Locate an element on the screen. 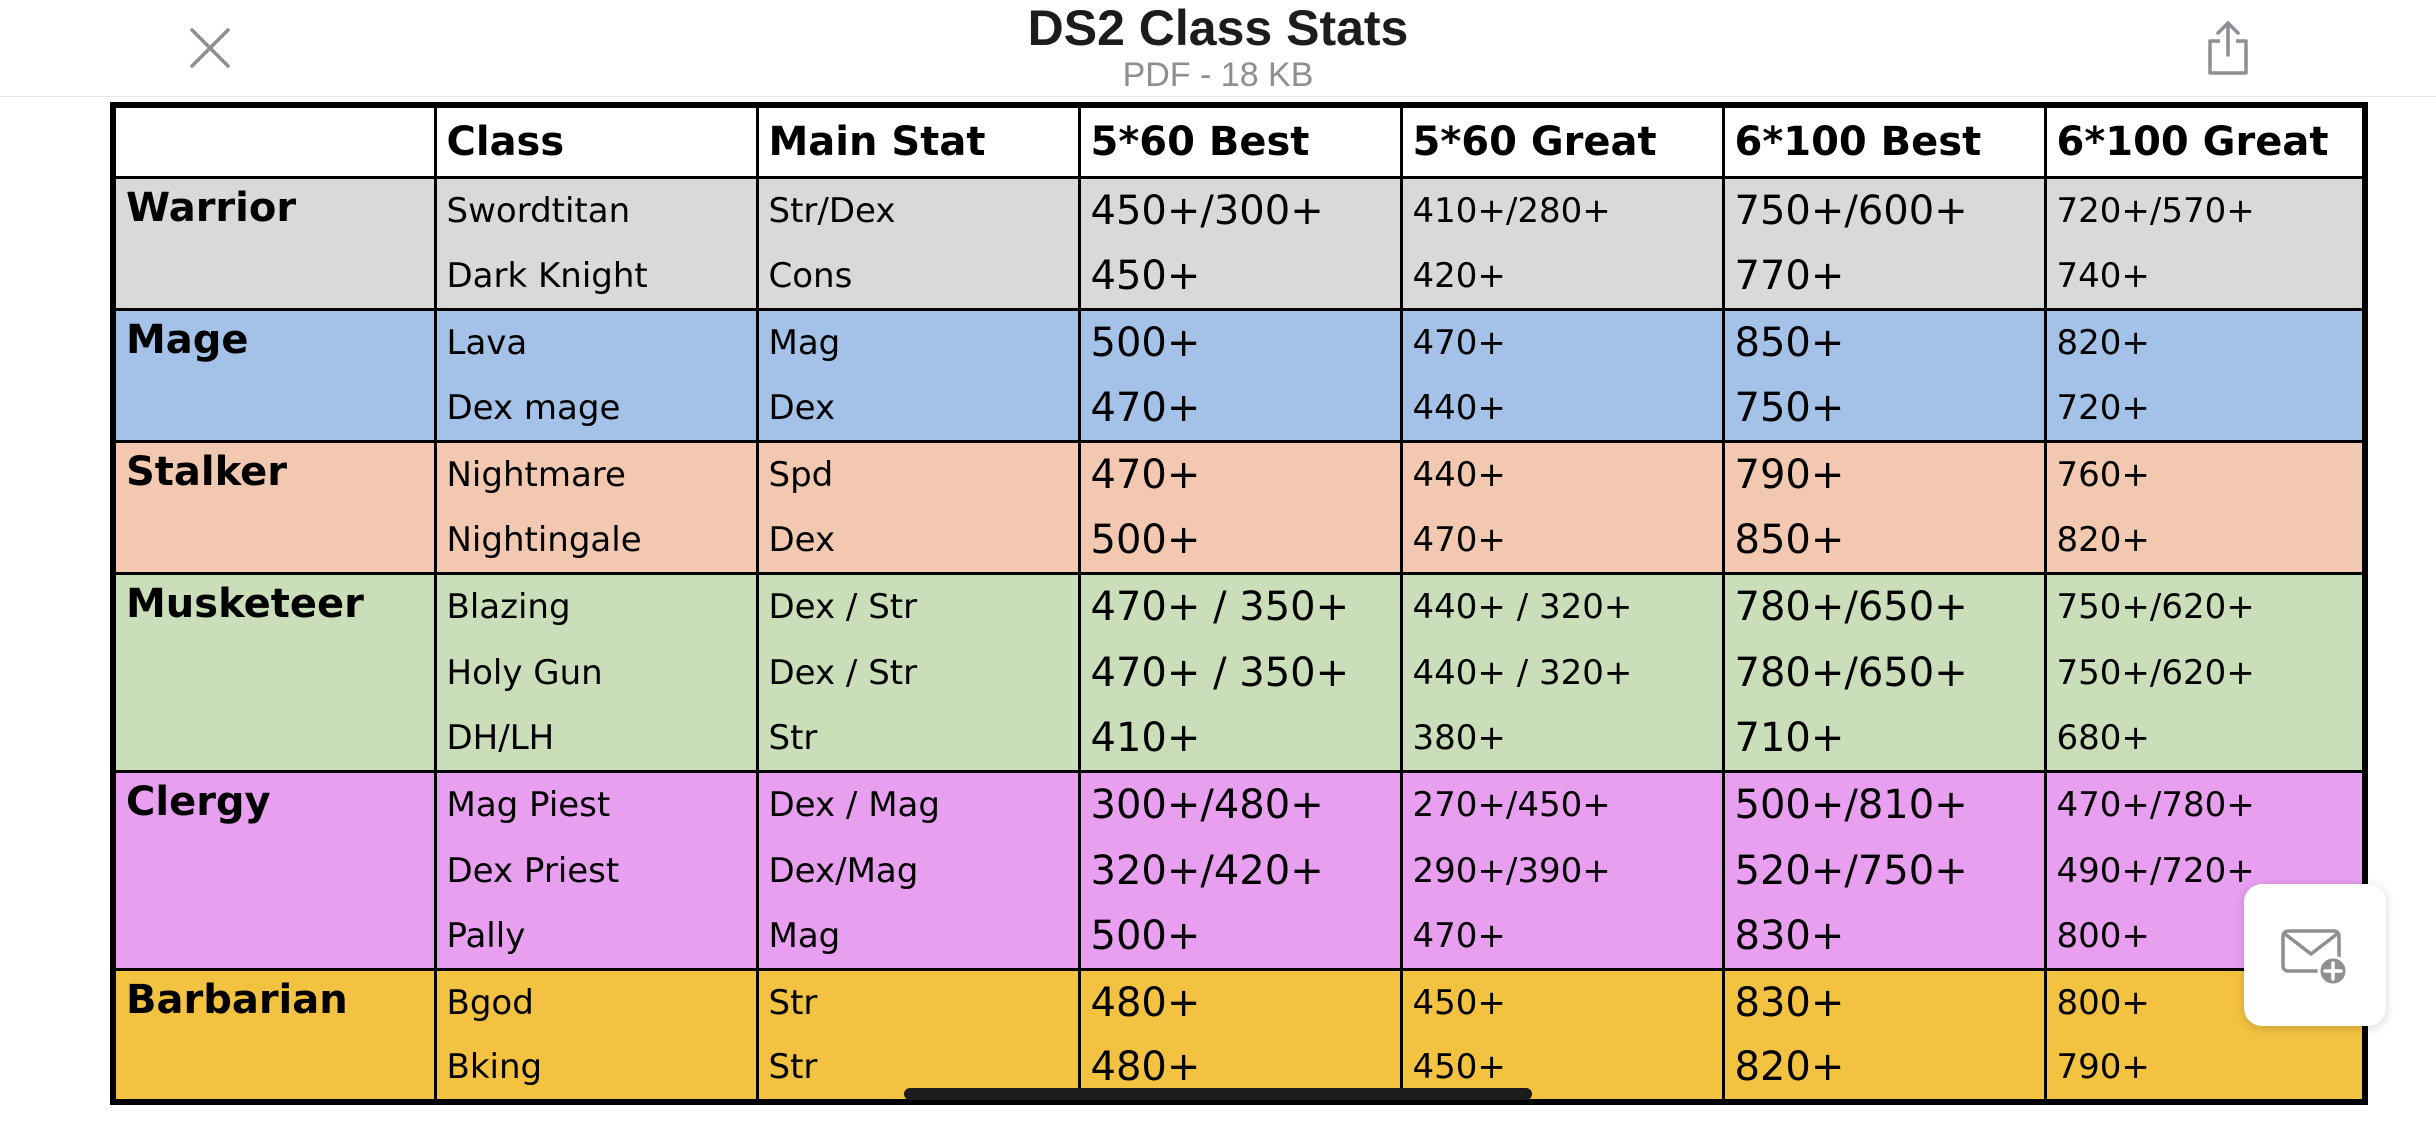  table-row: Barbarian Bgod Str 480+ 450+ 830+ 800+ is located at coordinates (1239, 1035).